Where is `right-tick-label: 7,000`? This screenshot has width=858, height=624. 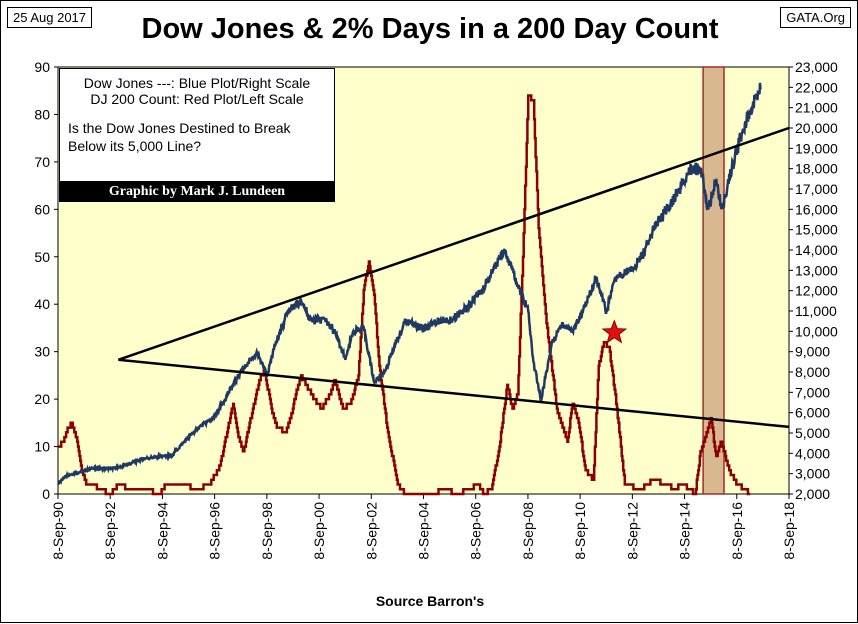
right-tick-label: 7,000 is located at coordinates (812, 392).